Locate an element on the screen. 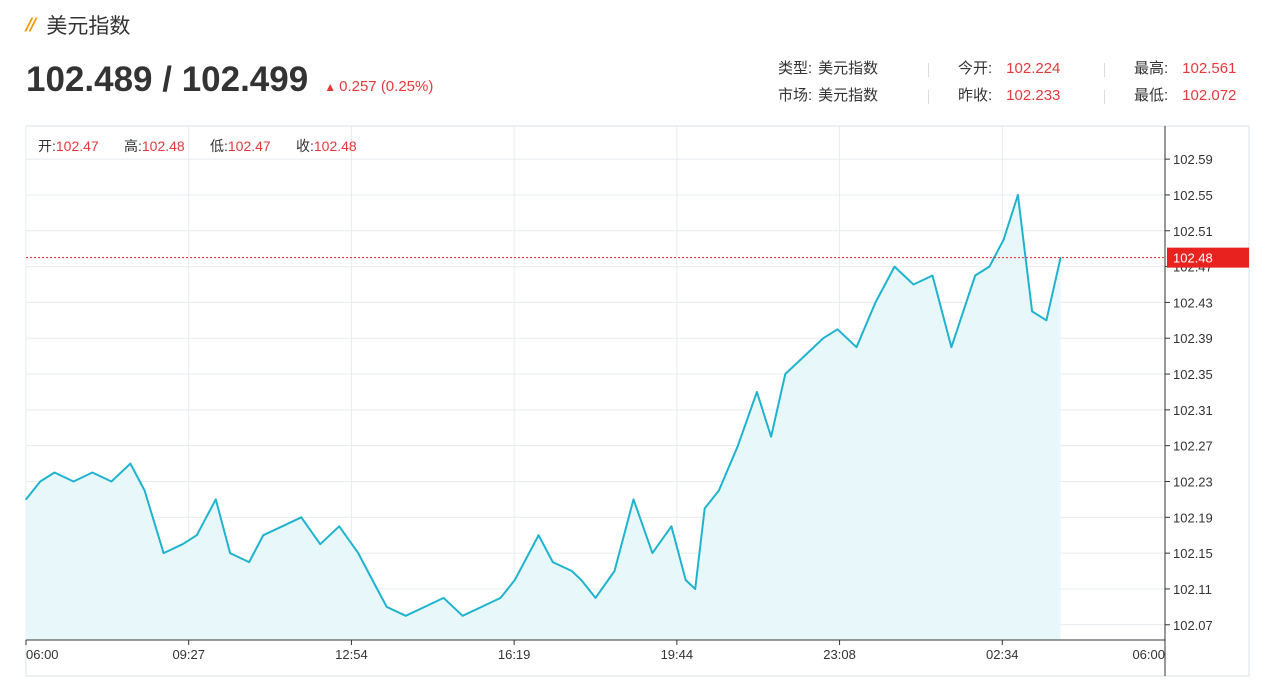 The height and width of the screenshot is (696, 1273). ohlc-open-label: 开: is located at coordinates (47, 146).